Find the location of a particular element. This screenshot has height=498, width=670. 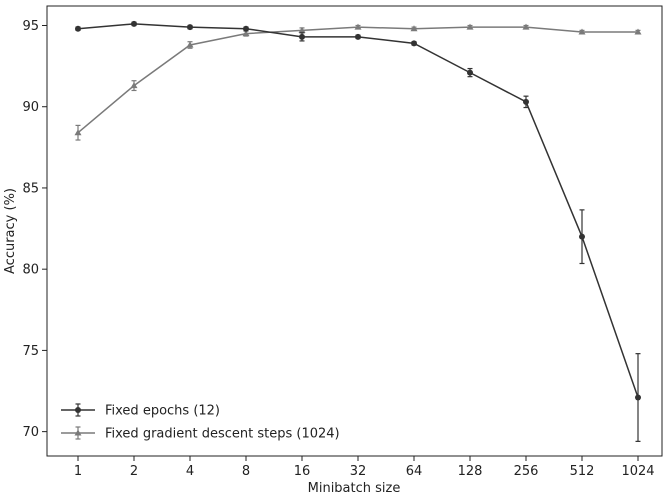

y-tick-label: 90 is located at coordinates (30, 107).